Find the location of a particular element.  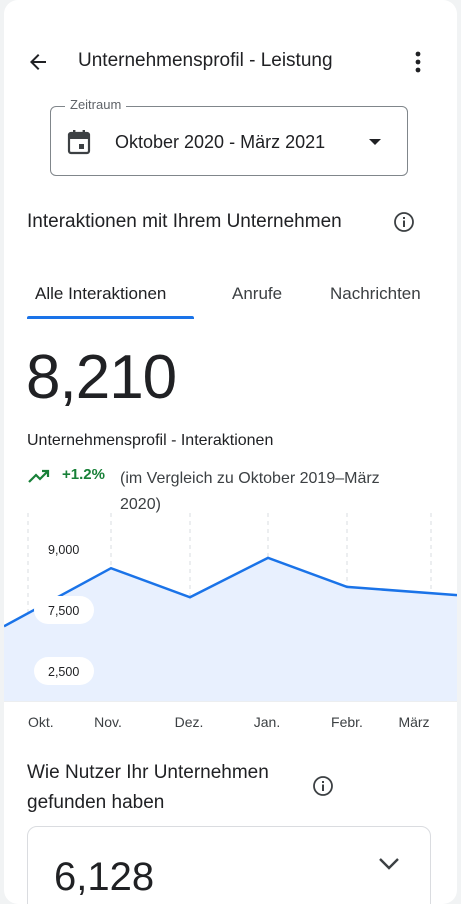

tab-messages: Nachrichten is located at coordinates (375, 293).